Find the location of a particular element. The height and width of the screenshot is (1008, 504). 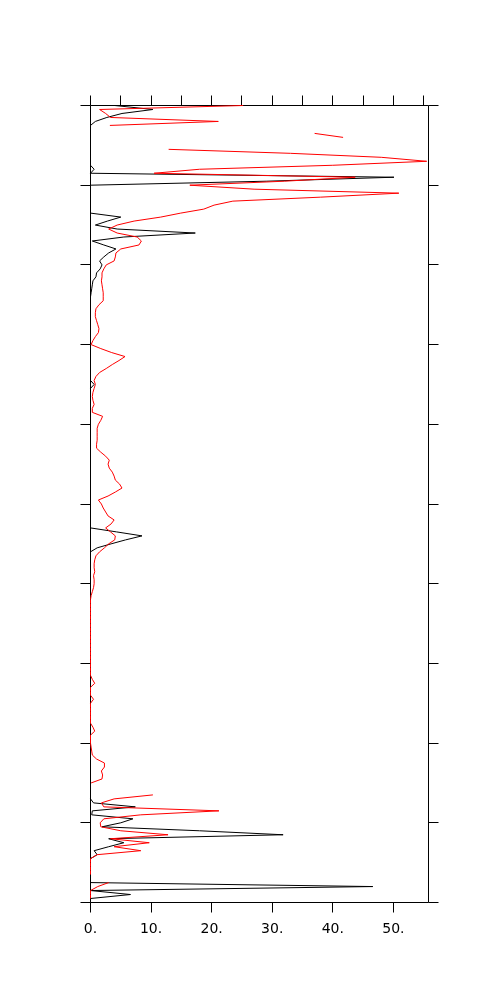

x-tick-label: 30. is located at coordinates (272, 927).